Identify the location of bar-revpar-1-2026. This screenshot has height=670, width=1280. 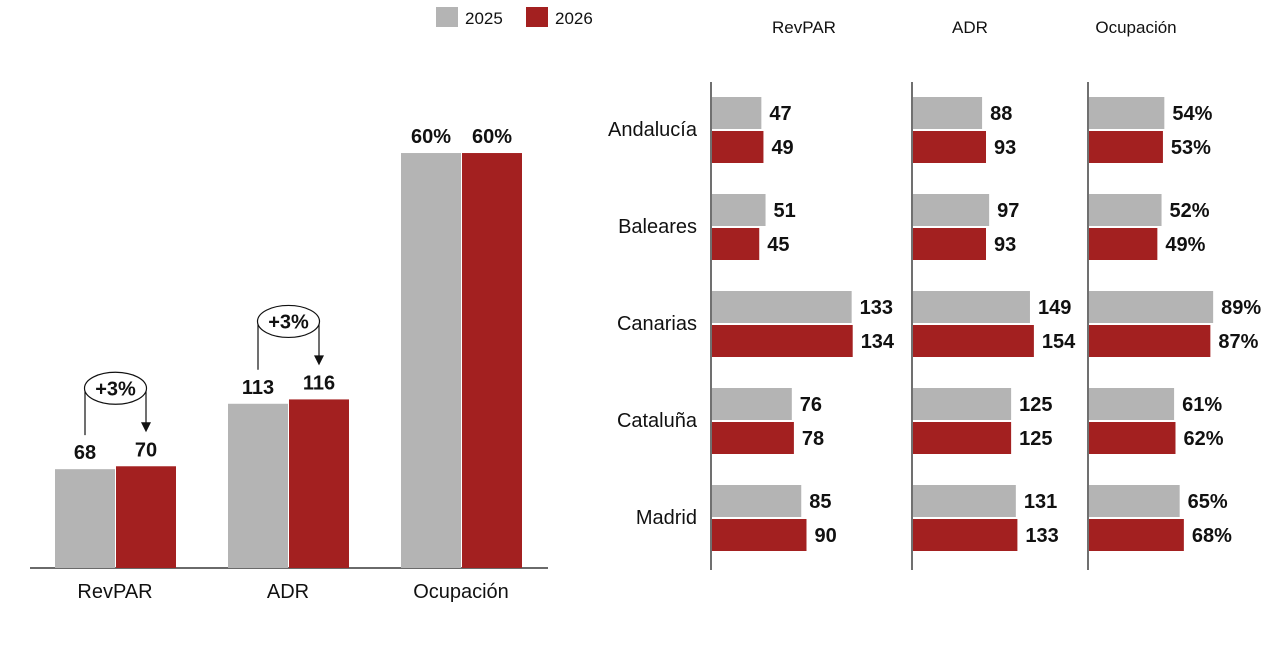
(736, 244).